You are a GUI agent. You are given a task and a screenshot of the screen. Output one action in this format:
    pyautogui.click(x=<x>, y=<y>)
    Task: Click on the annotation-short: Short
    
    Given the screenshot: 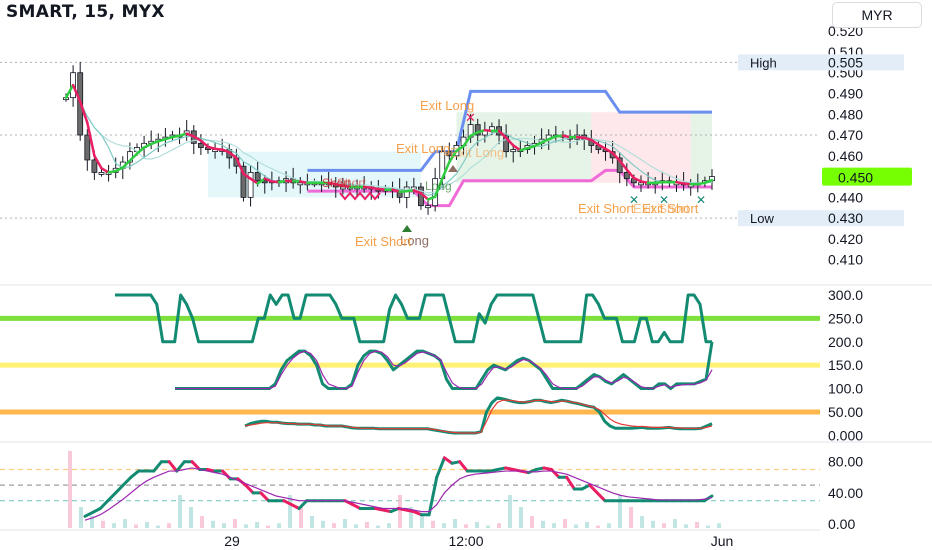 What is the action you would take?
    pyautogui.click(x=336, y=183)
    